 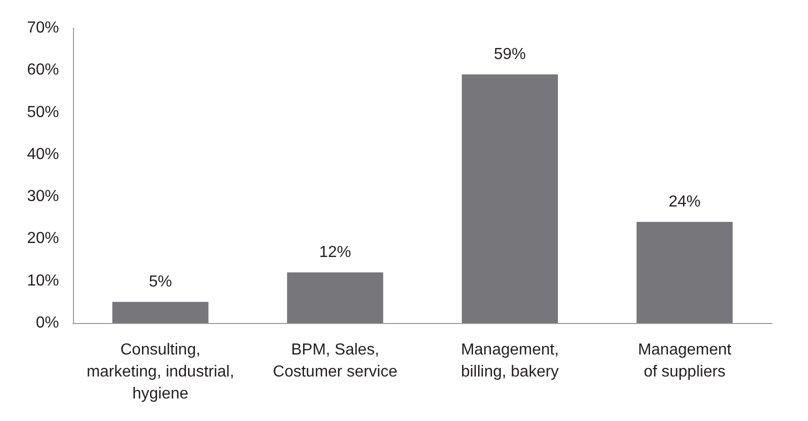 I want to click on x-tick-label: Management of suppliers, so click(x=685, y=361).